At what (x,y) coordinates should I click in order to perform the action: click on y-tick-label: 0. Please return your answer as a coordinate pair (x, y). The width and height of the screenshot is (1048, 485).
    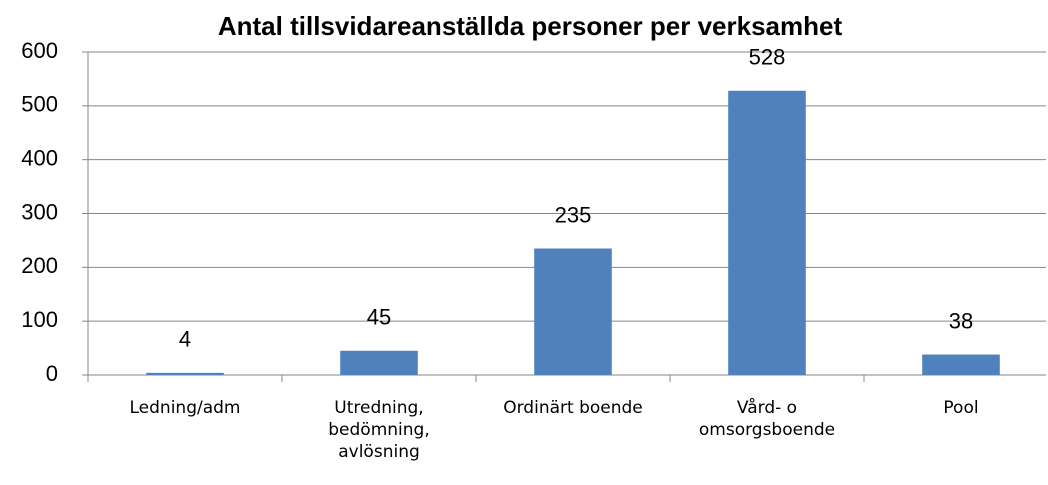
    Looking at the image, I should click on (52, 373).